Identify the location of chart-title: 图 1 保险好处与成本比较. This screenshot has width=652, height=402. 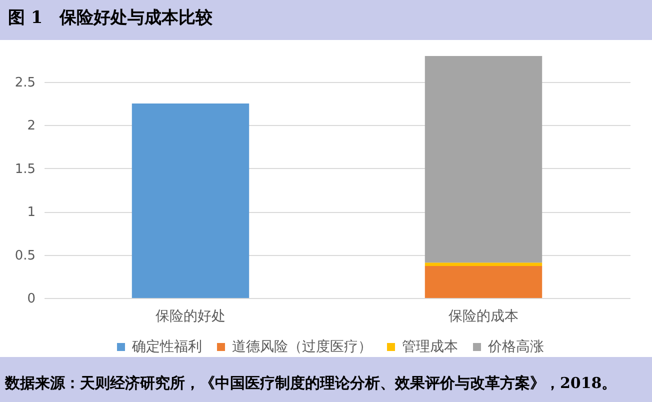
(111, 18).